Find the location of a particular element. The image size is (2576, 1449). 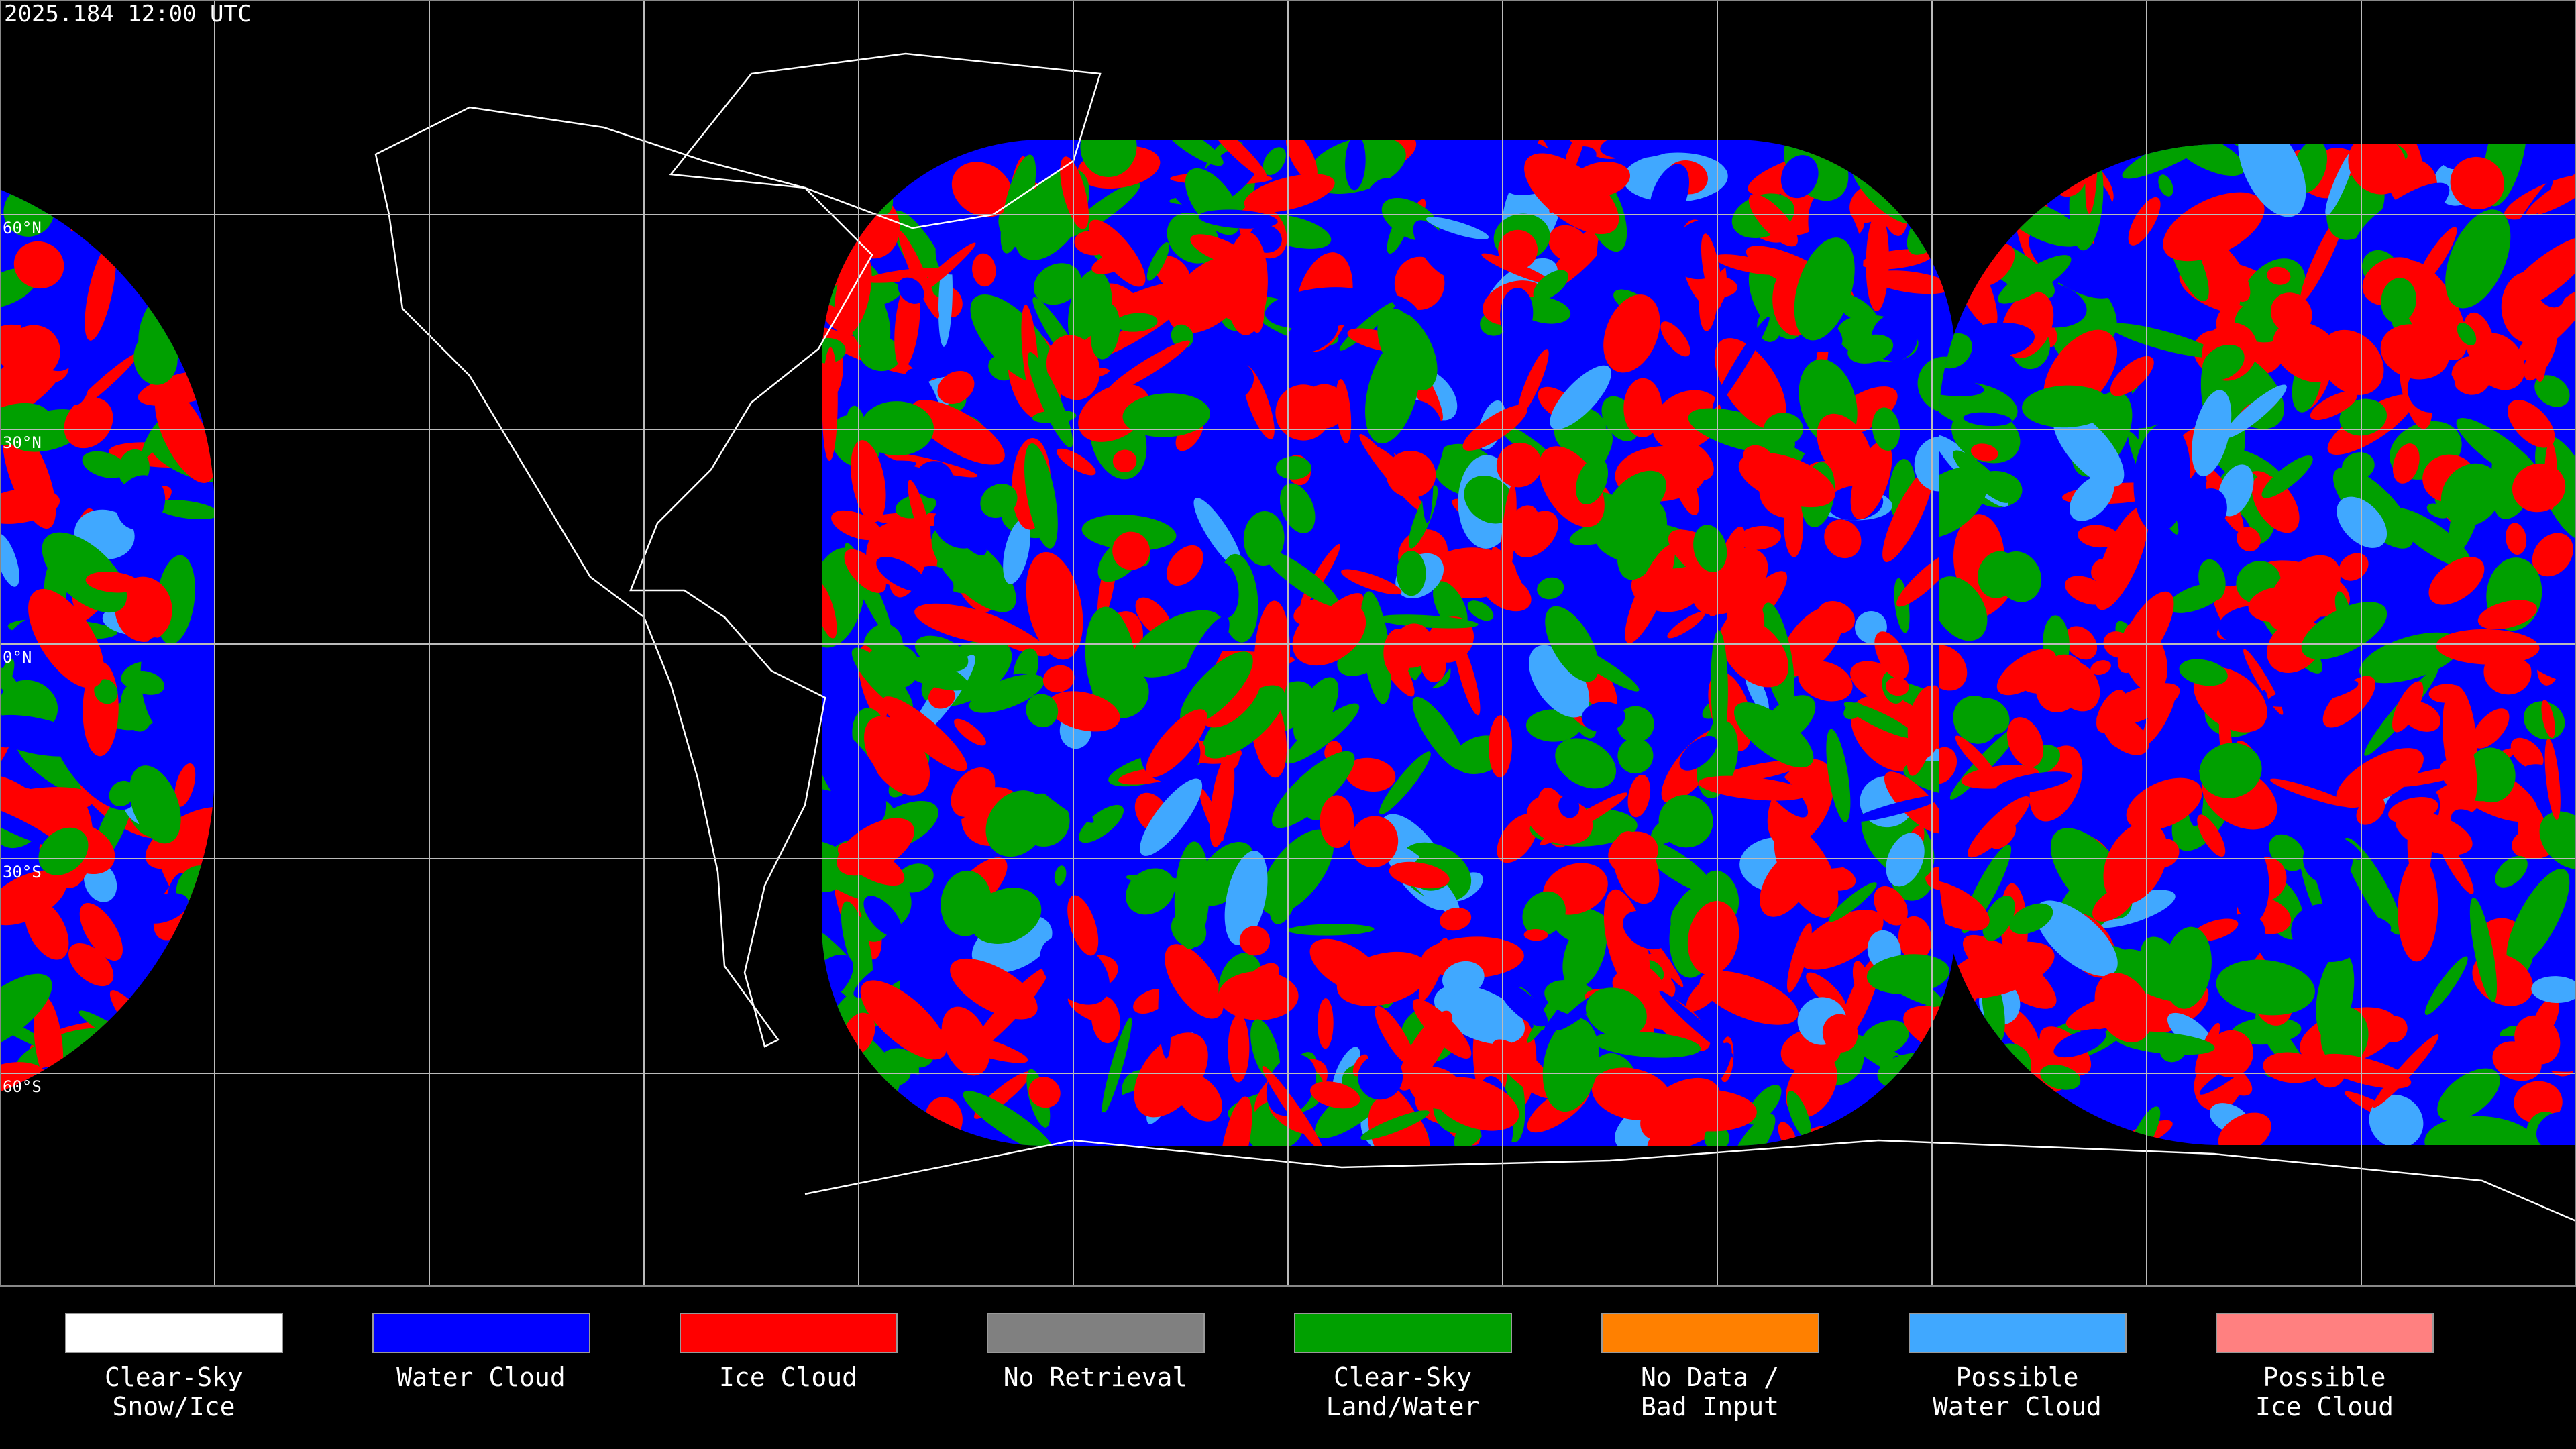

legend-label: Snow/Ice is located at coordinates (173, 1406).